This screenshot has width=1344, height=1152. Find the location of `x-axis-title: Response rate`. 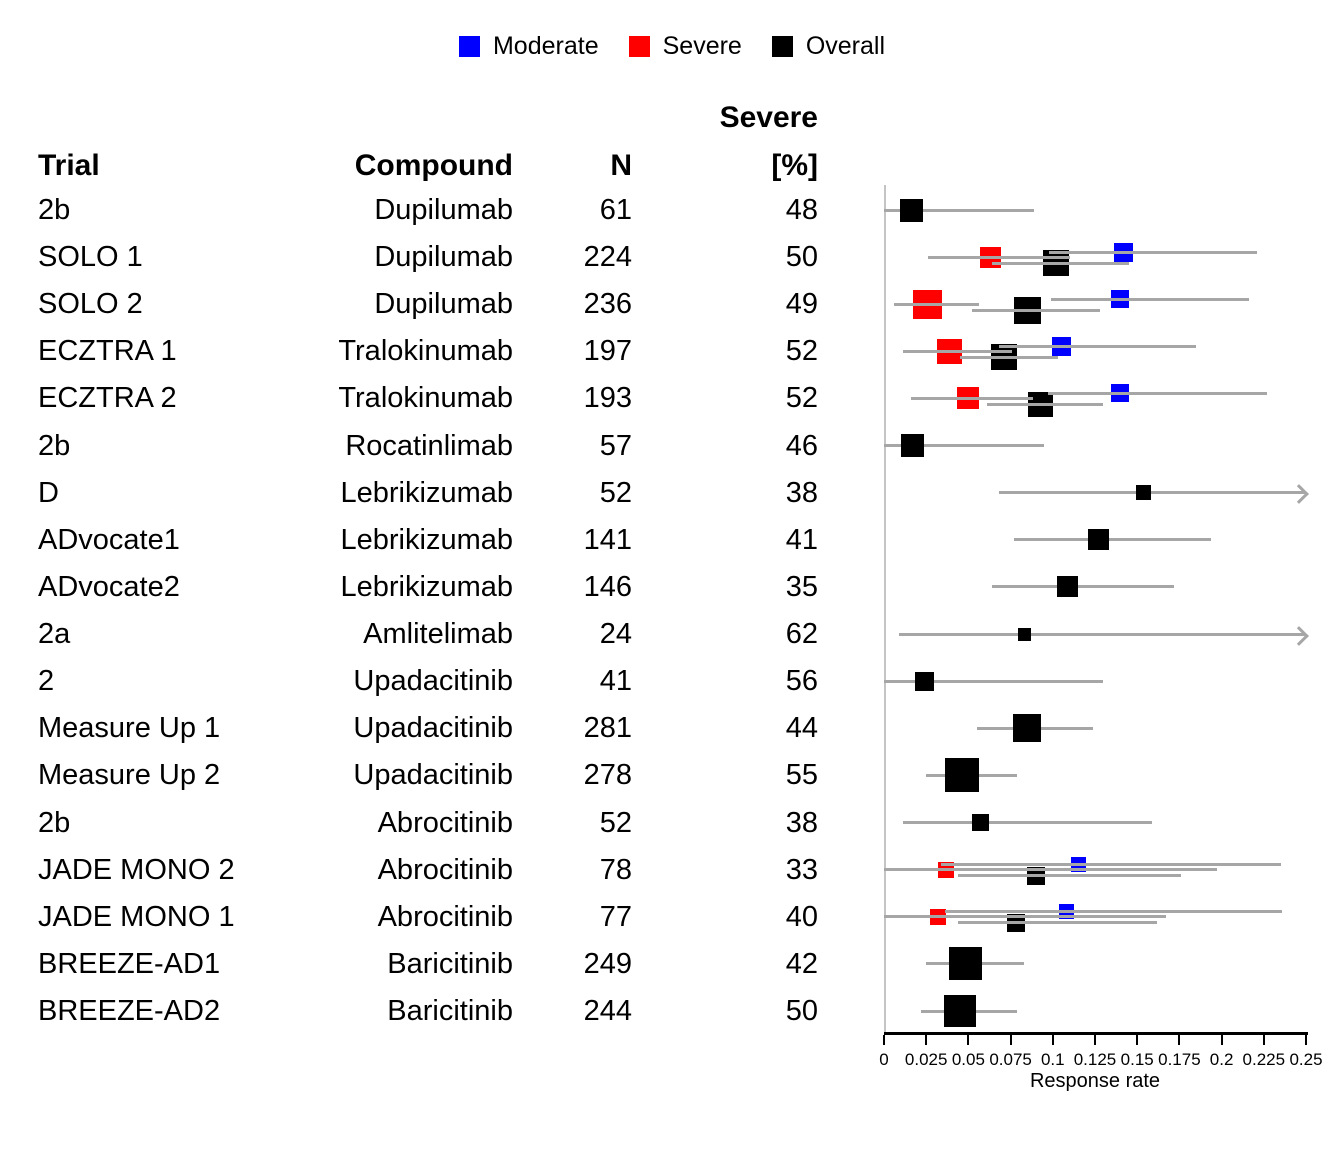

x-axis-title: Response rate is located at coordinates (1095, 1081).